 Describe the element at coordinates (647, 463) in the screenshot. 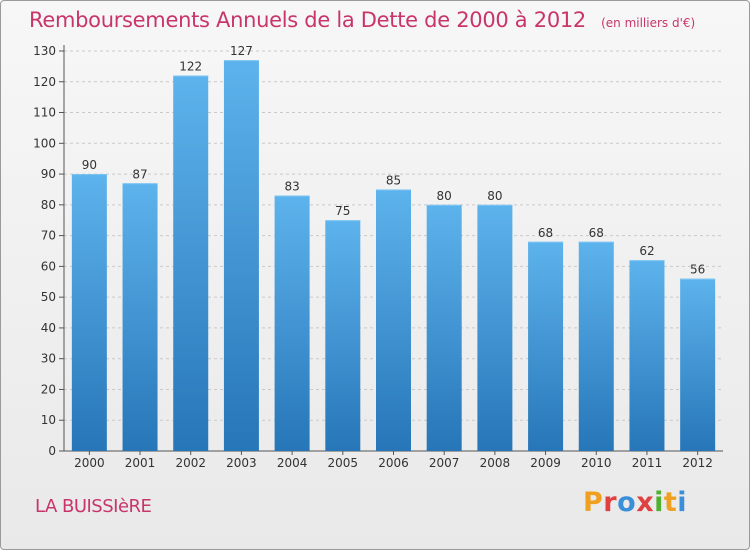

I see `x-tick-label-2011: 2011` at that location.